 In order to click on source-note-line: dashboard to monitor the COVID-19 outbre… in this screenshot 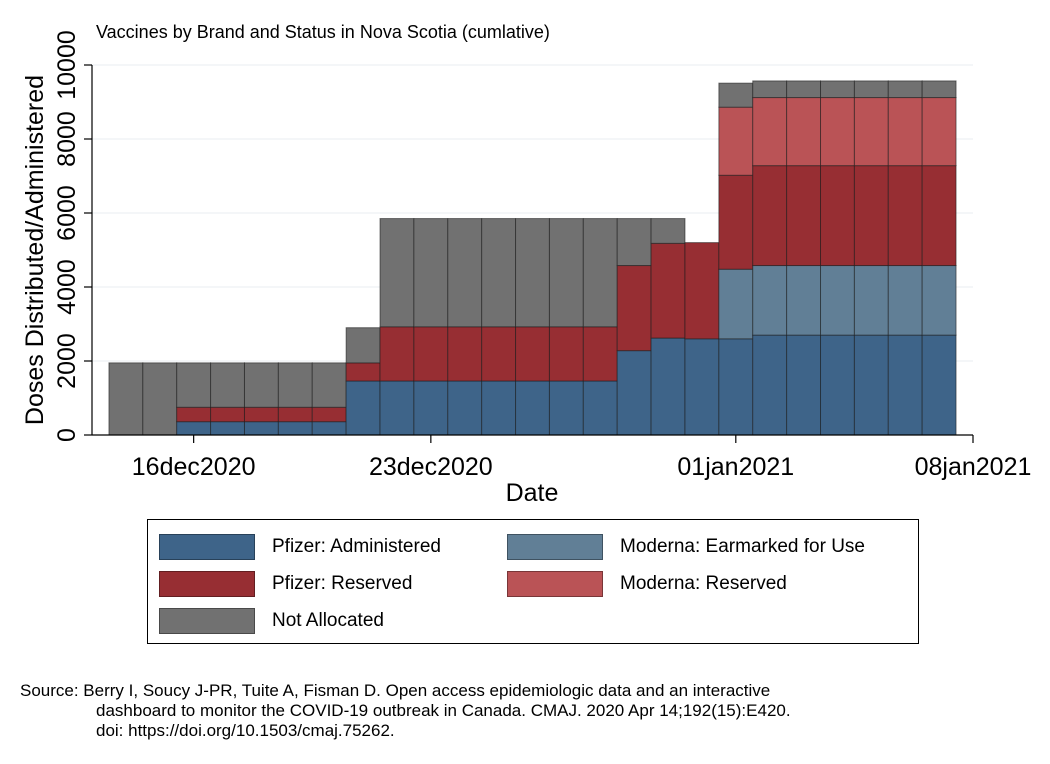, I will do `click(443, 710)`.